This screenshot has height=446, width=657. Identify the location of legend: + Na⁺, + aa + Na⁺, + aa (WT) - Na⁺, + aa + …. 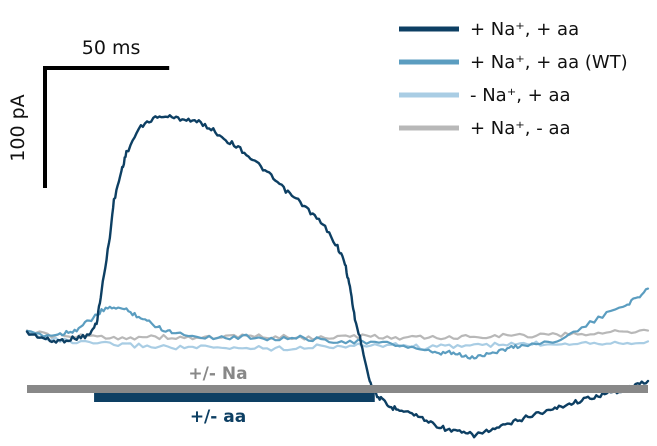
(513, 79).